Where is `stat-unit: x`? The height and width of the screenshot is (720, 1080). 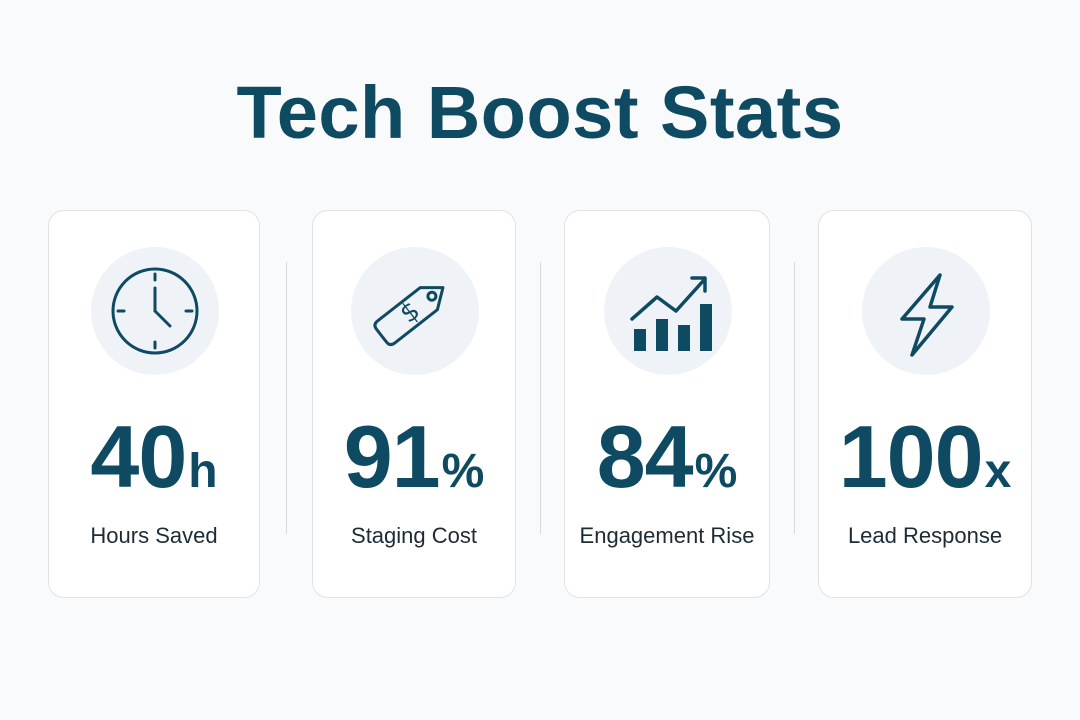 stat-unit: x is located at coordinates (998, 471).